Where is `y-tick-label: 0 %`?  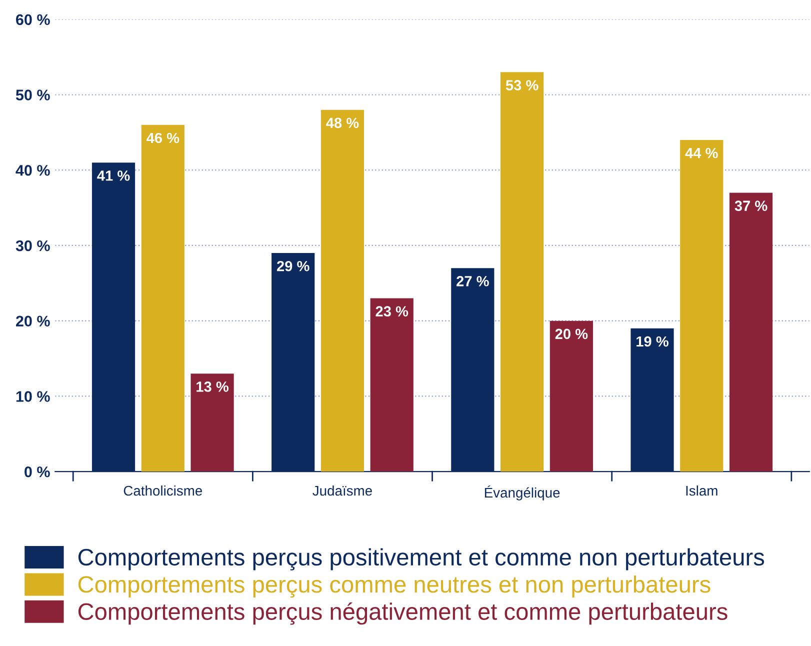
y-tick-label: 0 % is located at coordinates (37, 472).